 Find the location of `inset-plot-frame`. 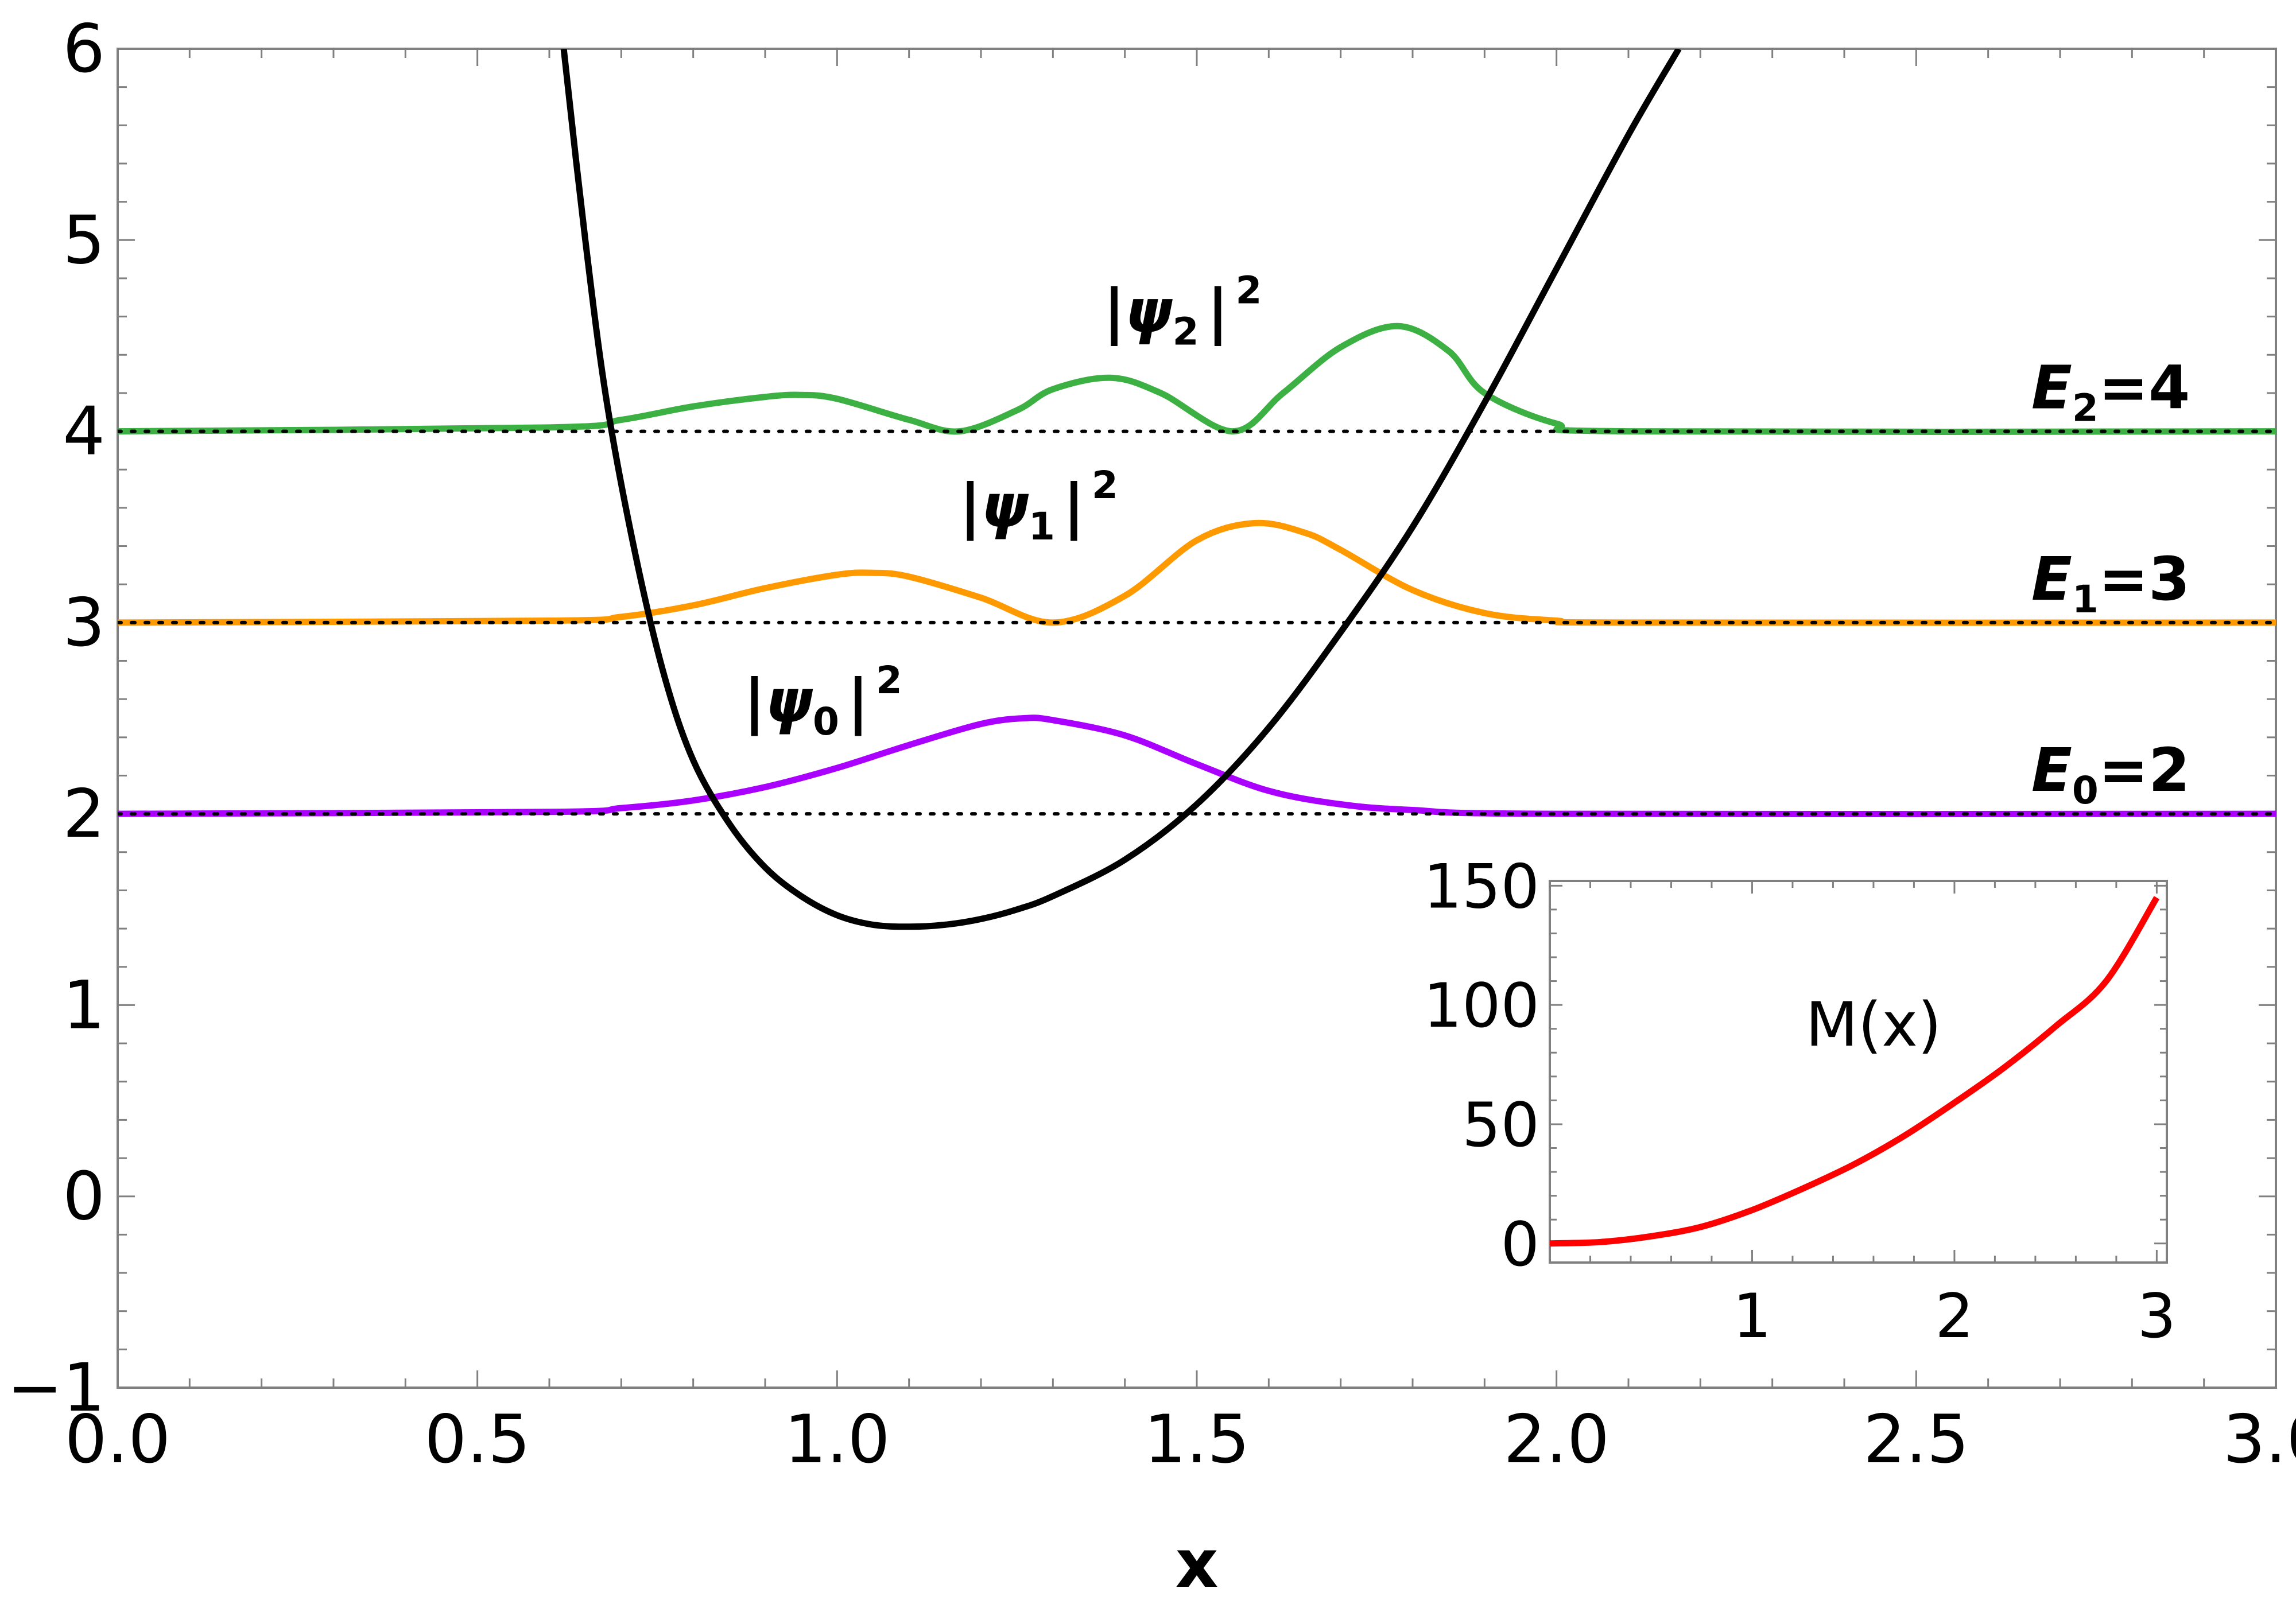

inset-plot-frame is located at coordinates (1858, 1072).